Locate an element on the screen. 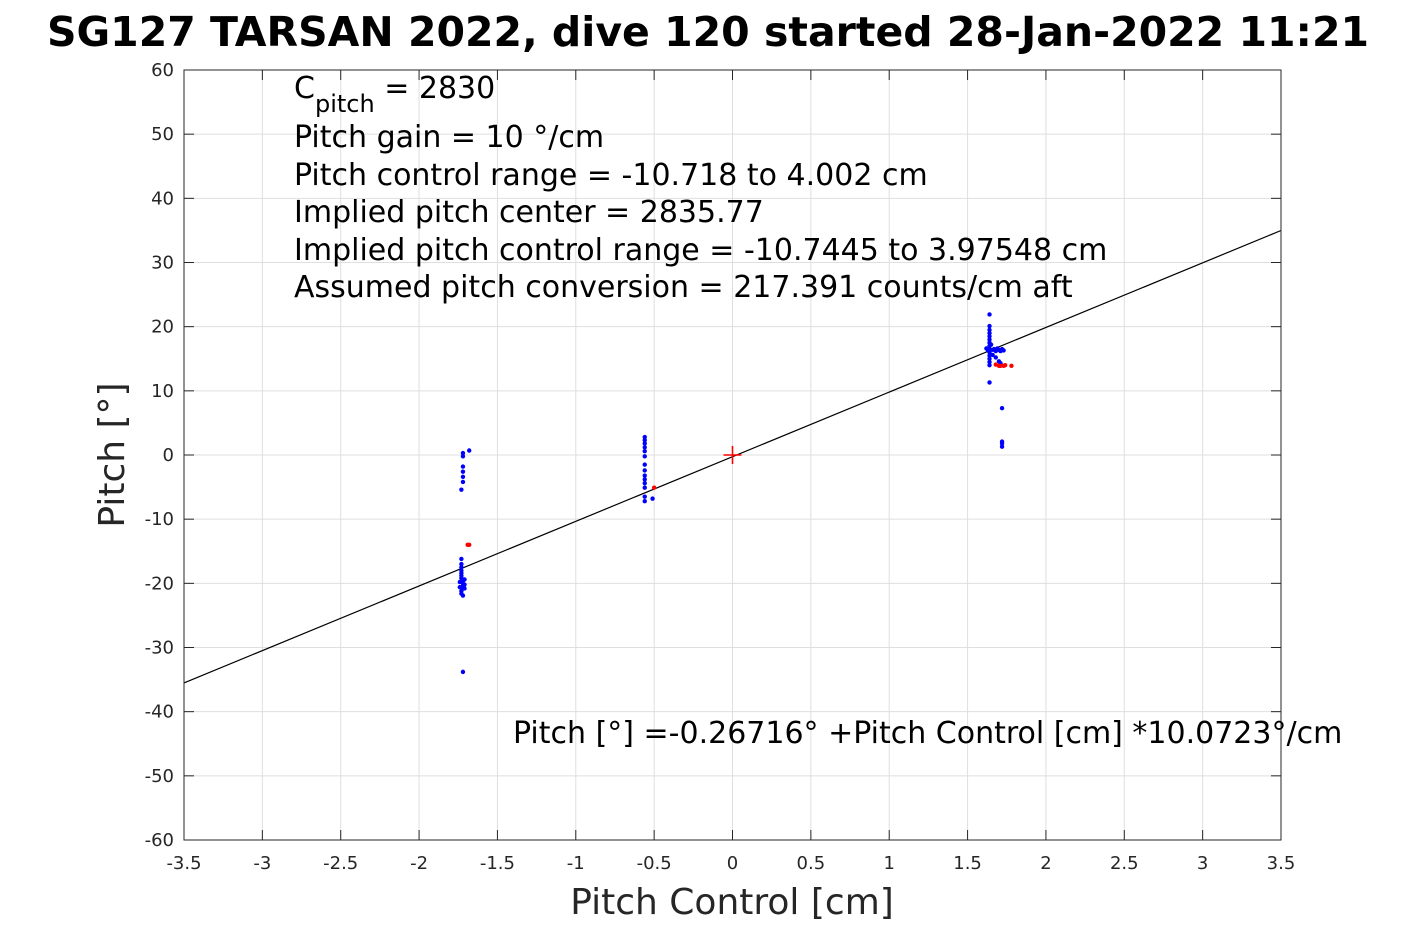 The height and width of the screenshot is (945, 1417). y-tick-label: -50 is located at coordinates (159, 776).